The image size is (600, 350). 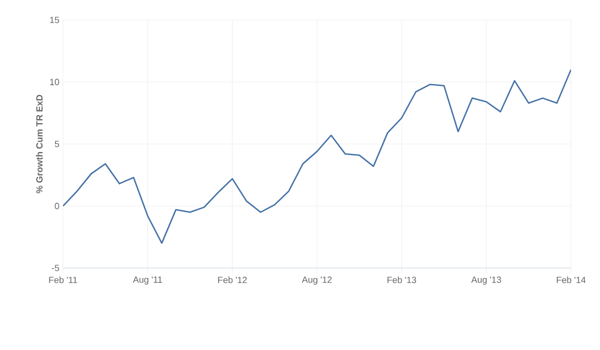 I want to click on y-axis-title: % Growth Cum TR ExD, so click(x=39, y=144).